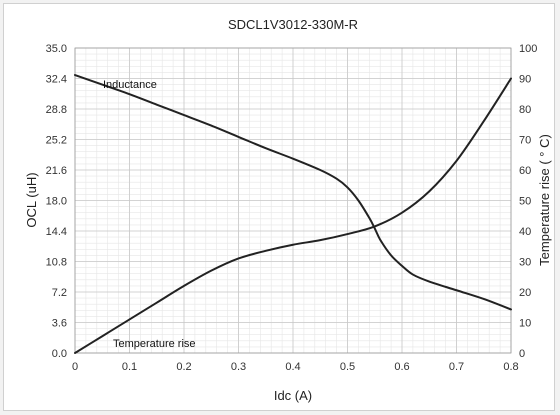  What do you see at coordinates (238, 367) in the screenshot?
I see `x-tick-label: 0.3` at bounding box center [238, 367].